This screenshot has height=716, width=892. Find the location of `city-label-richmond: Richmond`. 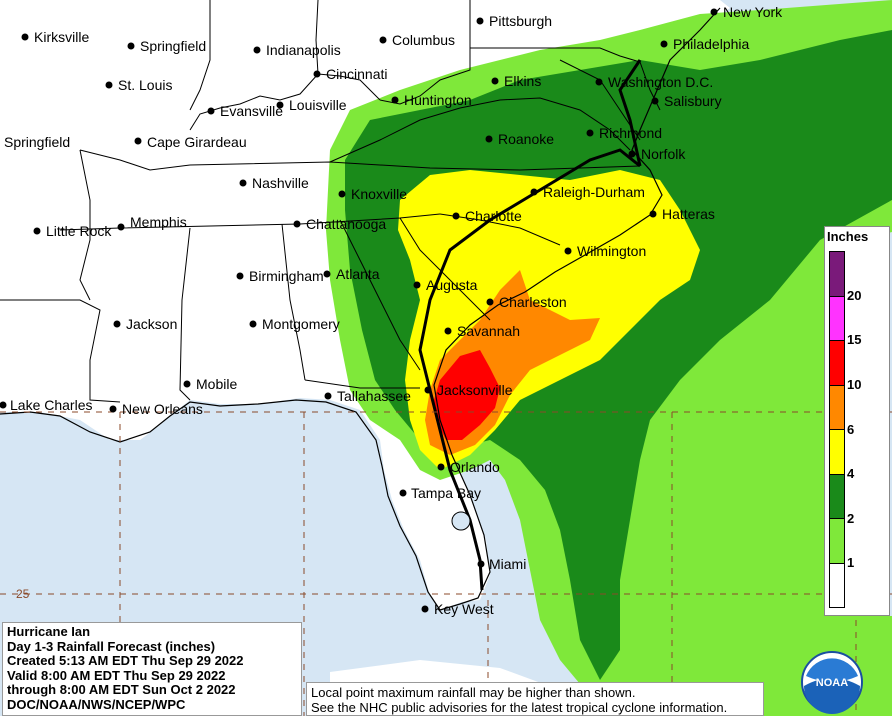

city-label-richmond: Richmond is located at coordinates (630, 133).